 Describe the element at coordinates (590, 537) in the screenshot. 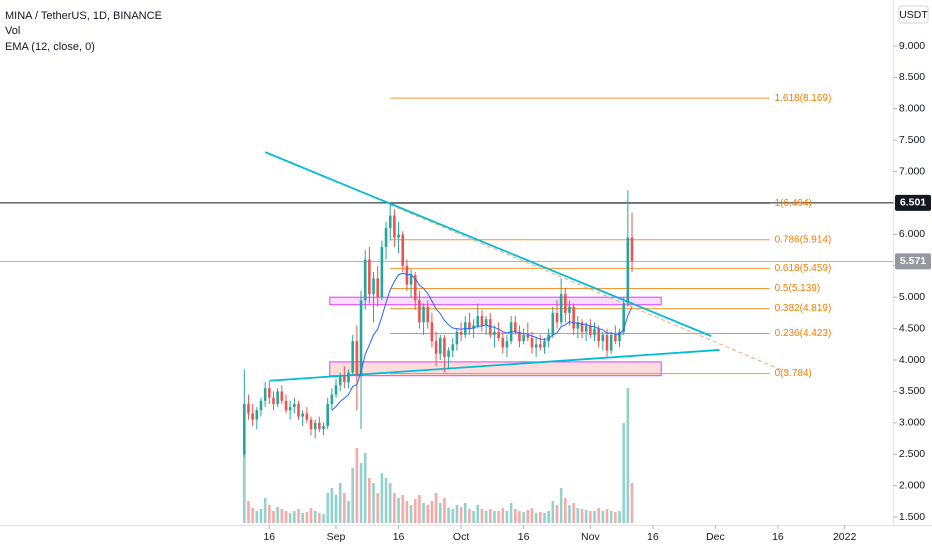

I see `x-tick-label: Nov` at that location.